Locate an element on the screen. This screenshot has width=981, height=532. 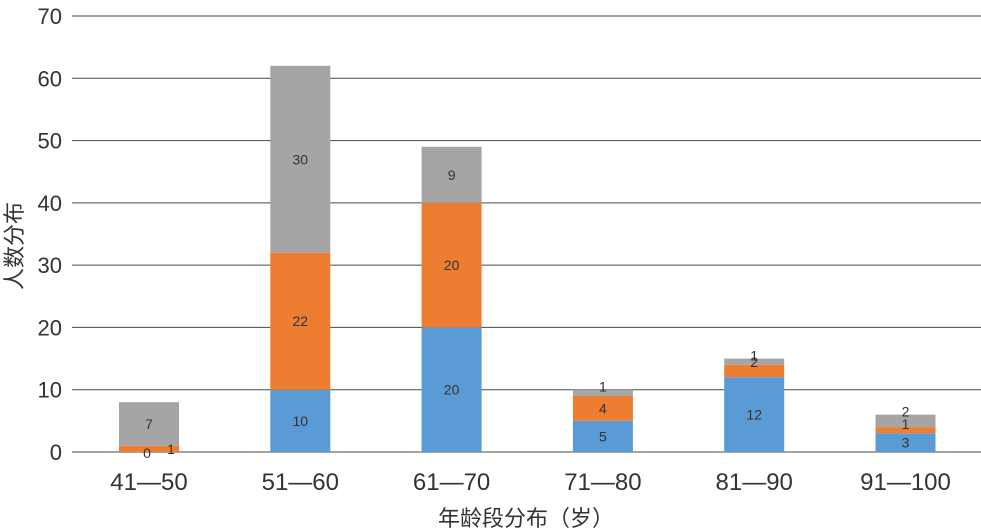
data-label: 4 is located at coordinates (603, 408).